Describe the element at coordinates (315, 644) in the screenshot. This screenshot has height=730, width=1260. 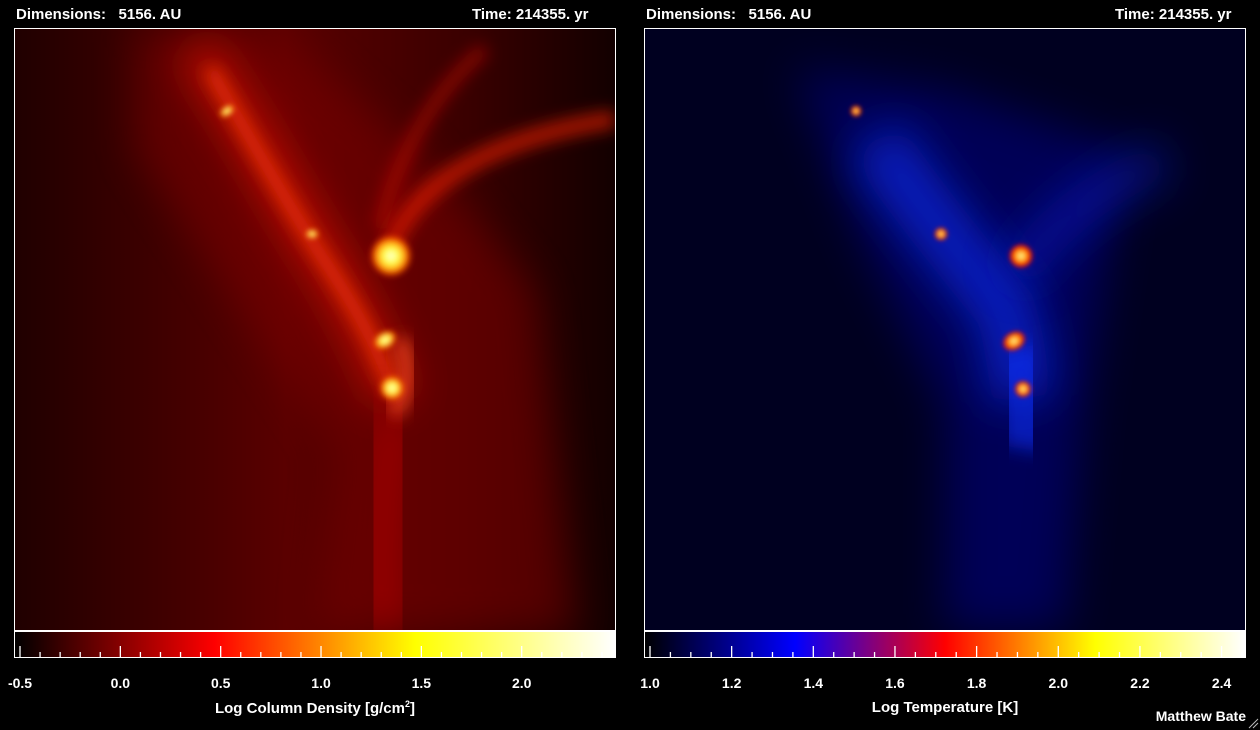
I see `column-density-colorbar` at that location.